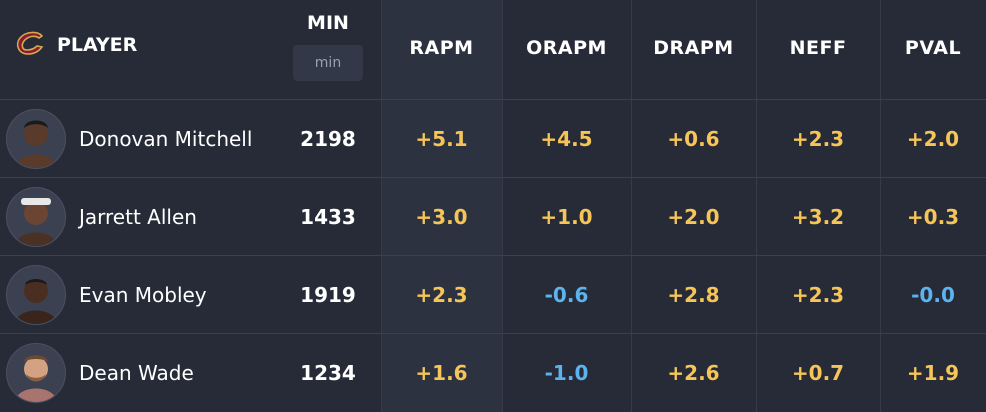 This screenshot has width=986, height=412. What do you see at coordinates (441, 294) in the screenshot?
I see `rapm-cell: +2.3` at bounding box center [441, 294].